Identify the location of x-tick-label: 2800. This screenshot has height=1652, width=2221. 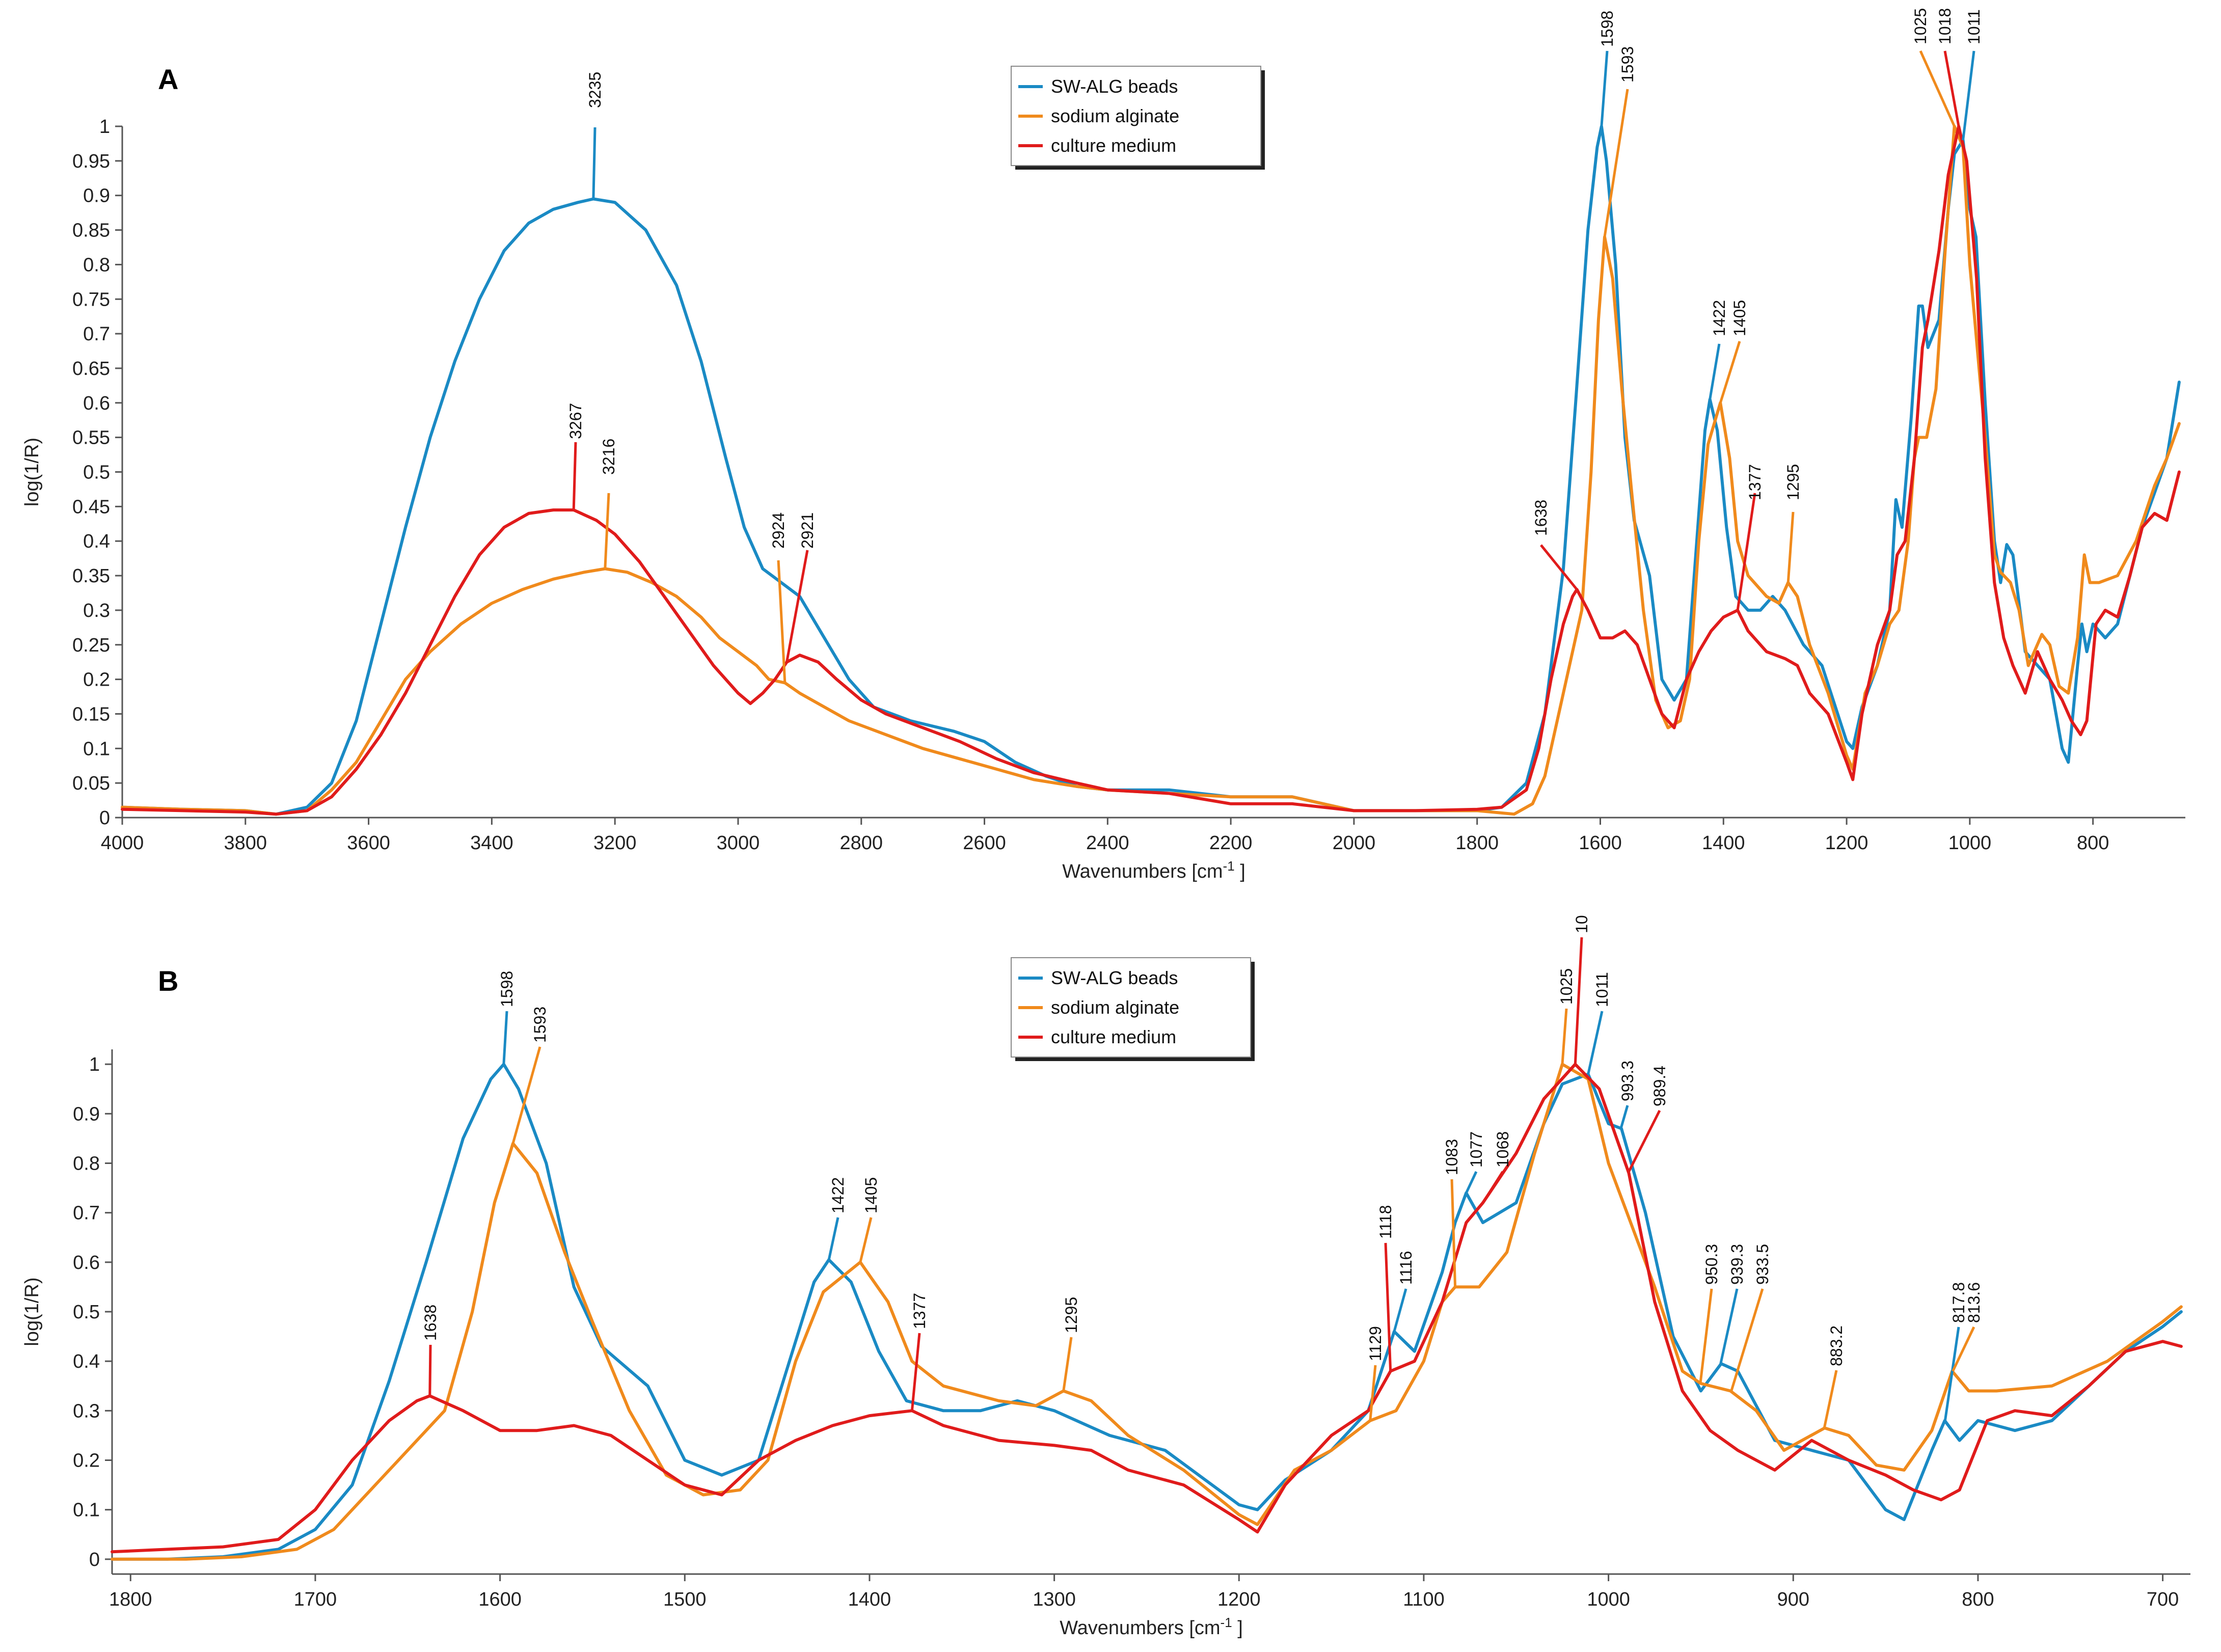
(861, 843).